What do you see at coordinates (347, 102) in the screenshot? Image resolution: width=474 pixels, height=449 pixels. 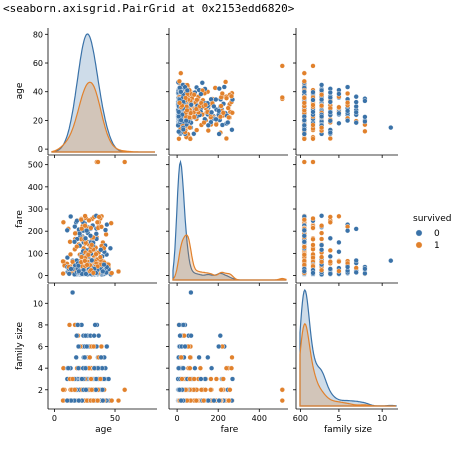 I see `scatter-panel-age-vs-family-size` at bounding box center [347, 102].